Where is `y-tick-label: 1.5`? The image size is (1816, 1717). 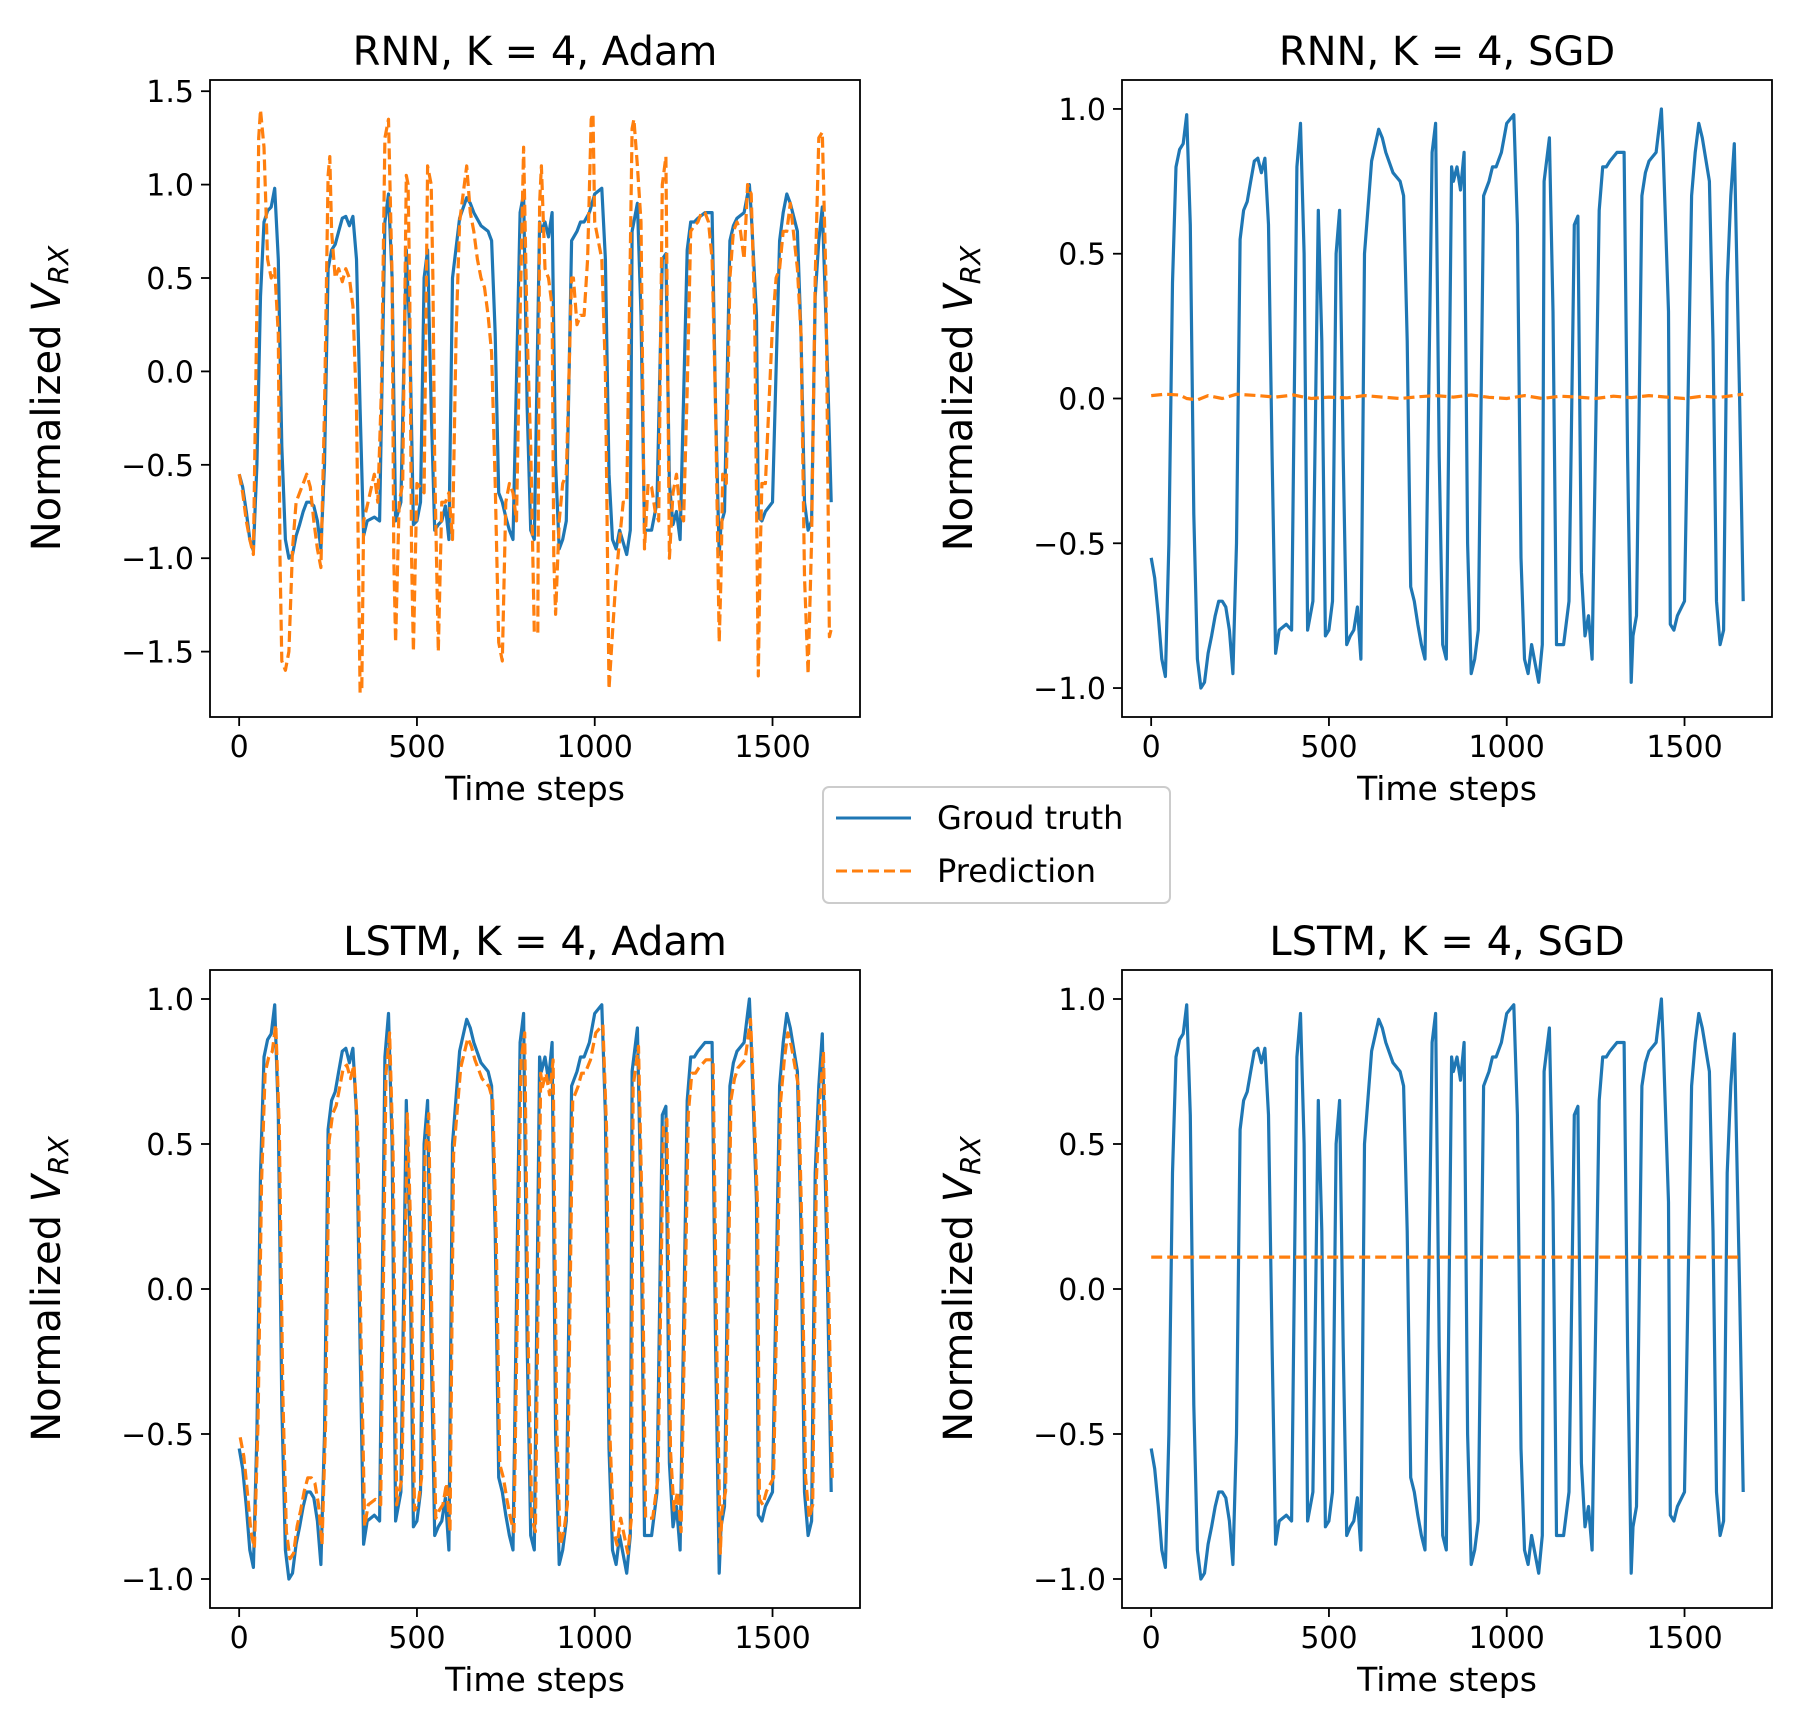 y-tick-label: 1.5 is located at coordinates (170, 92).